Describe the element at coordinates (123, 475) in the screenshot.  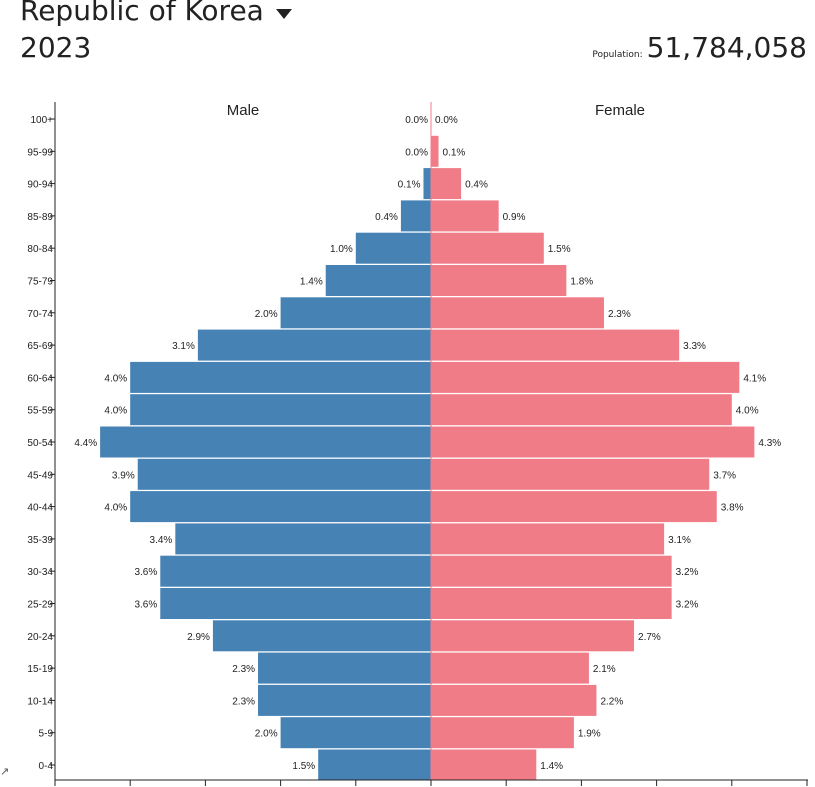
I see `male-value-label: 3.9%` at that location.